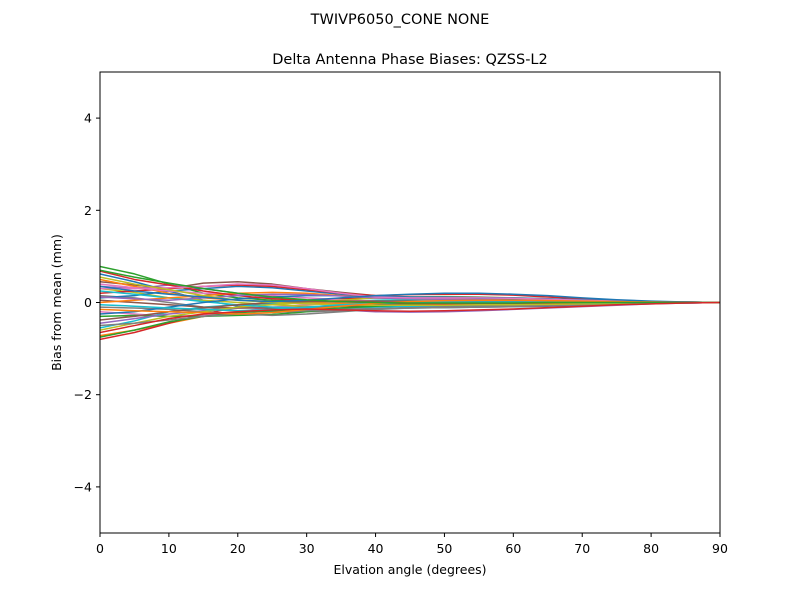 The height and width of the screenshot is (604, 800). I want to click on x-tick-label: 50, so click(444, 548).